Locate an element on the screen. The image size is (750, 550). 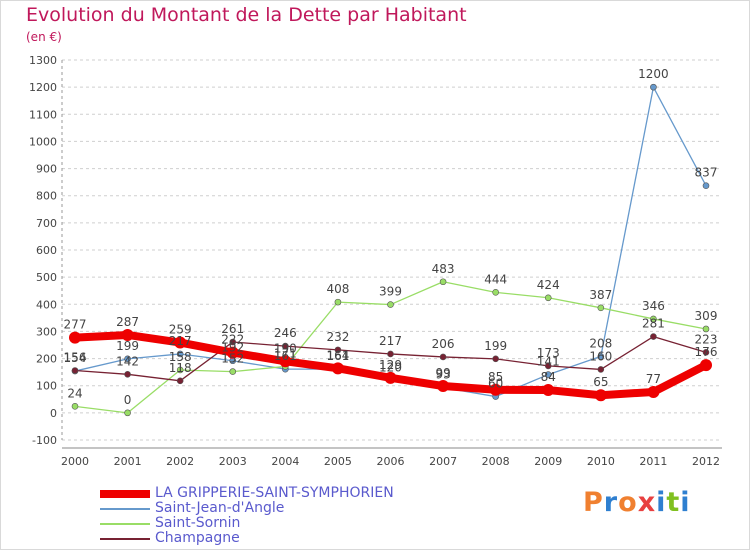
data-label: 424 is located at coordinates (548, 285).